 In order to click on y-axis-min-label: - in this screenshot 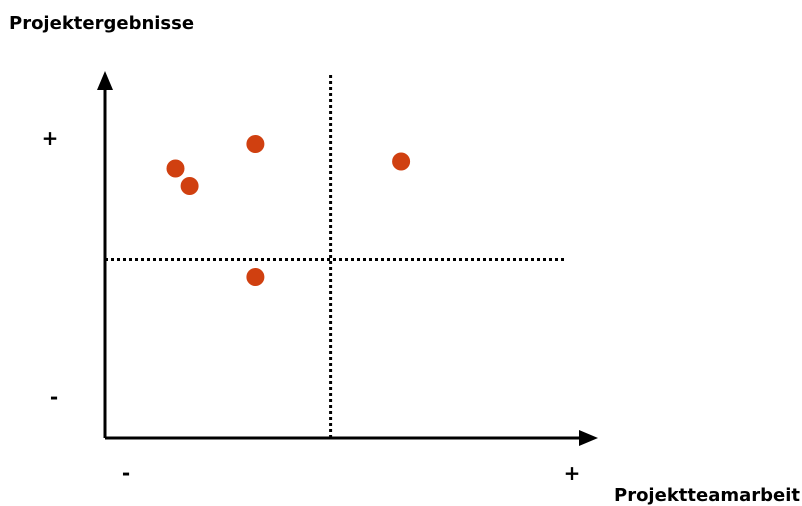, I will do `click(54, 397)`.